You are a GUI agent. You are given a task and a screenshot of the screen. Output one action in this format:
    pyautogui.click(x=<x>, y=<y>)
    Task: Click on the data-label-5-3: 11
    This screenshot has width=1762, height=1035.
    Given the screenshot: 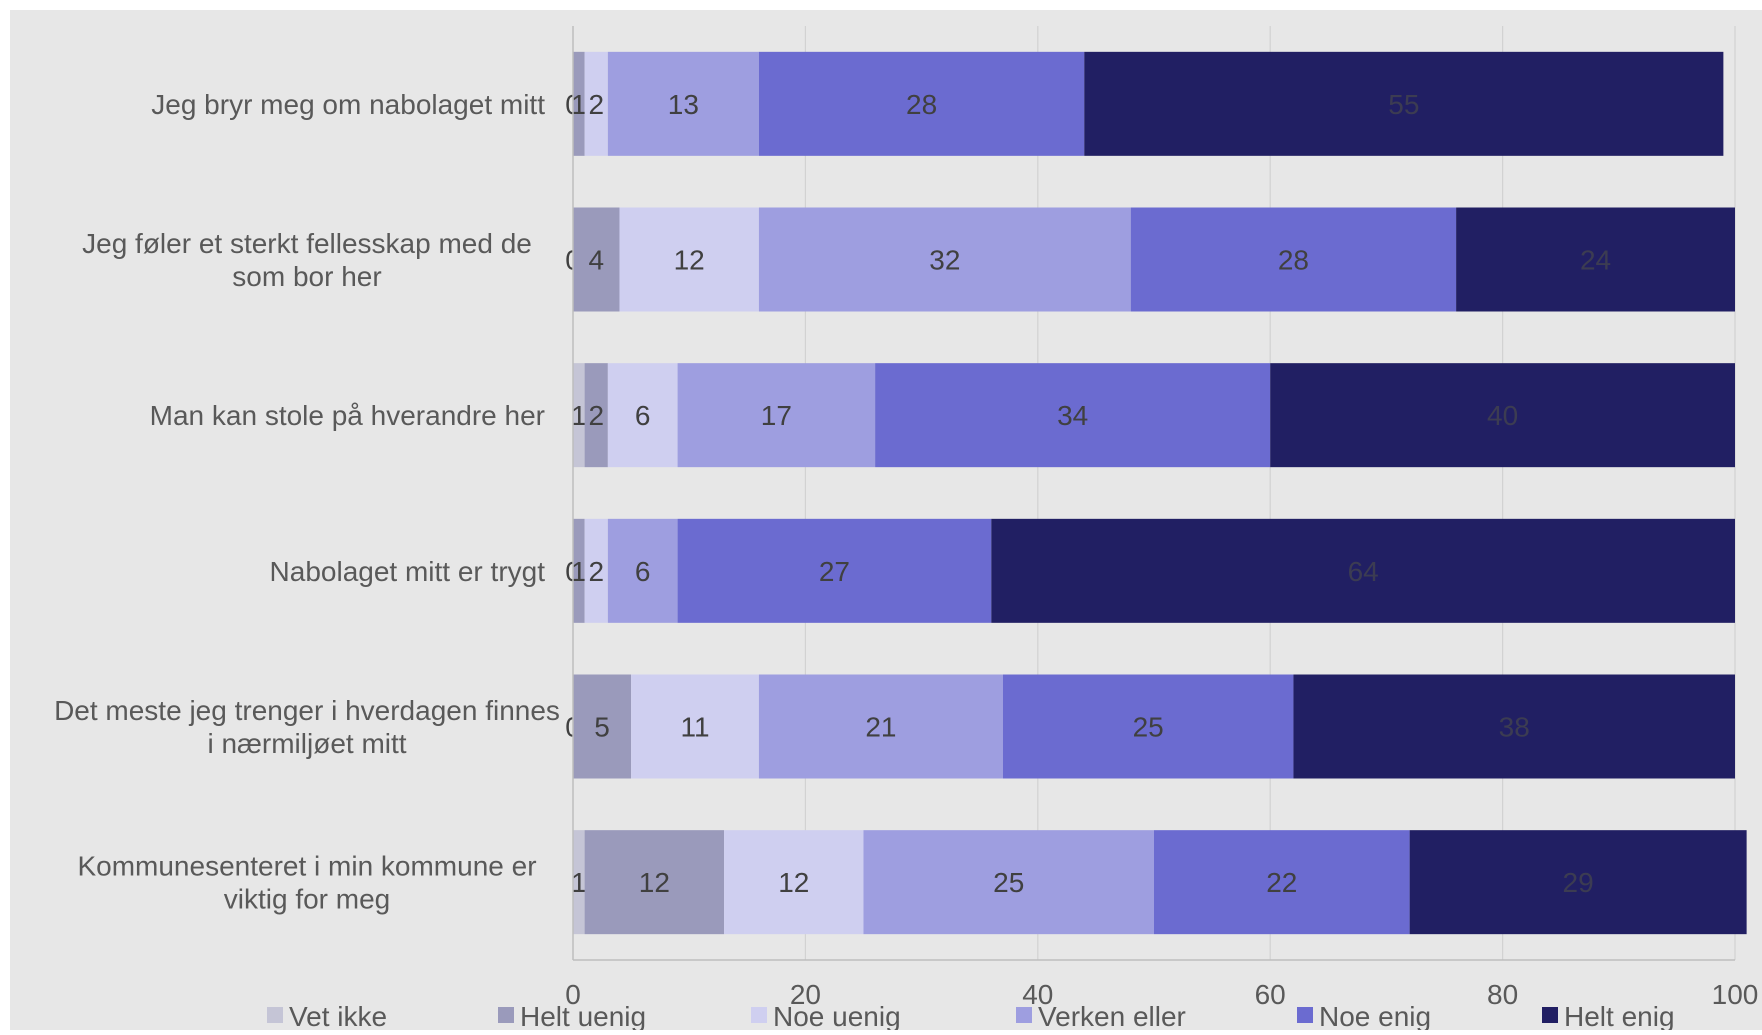 What is the action you would take?
    pyautogui.click(x=694, y=727)
    